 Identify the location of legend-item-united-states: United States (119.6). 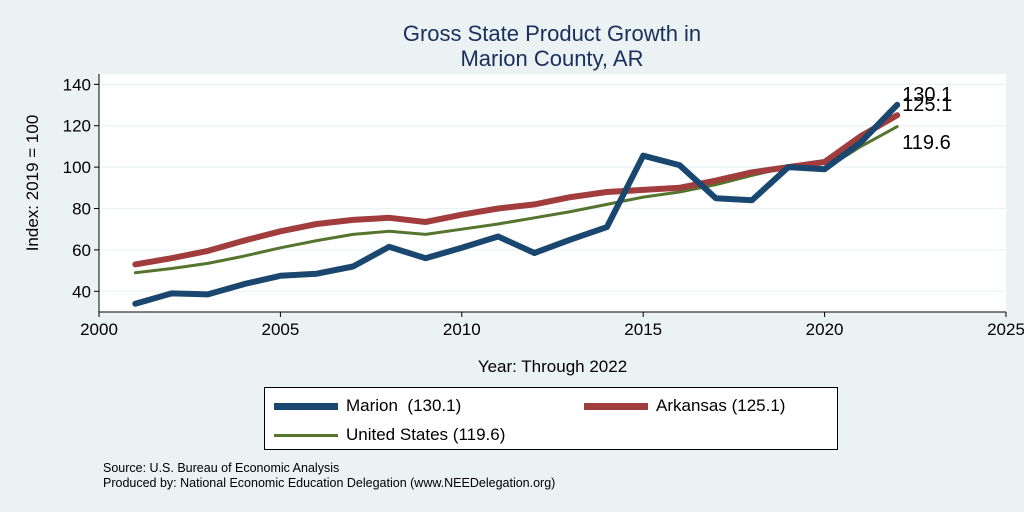
(389, 435).